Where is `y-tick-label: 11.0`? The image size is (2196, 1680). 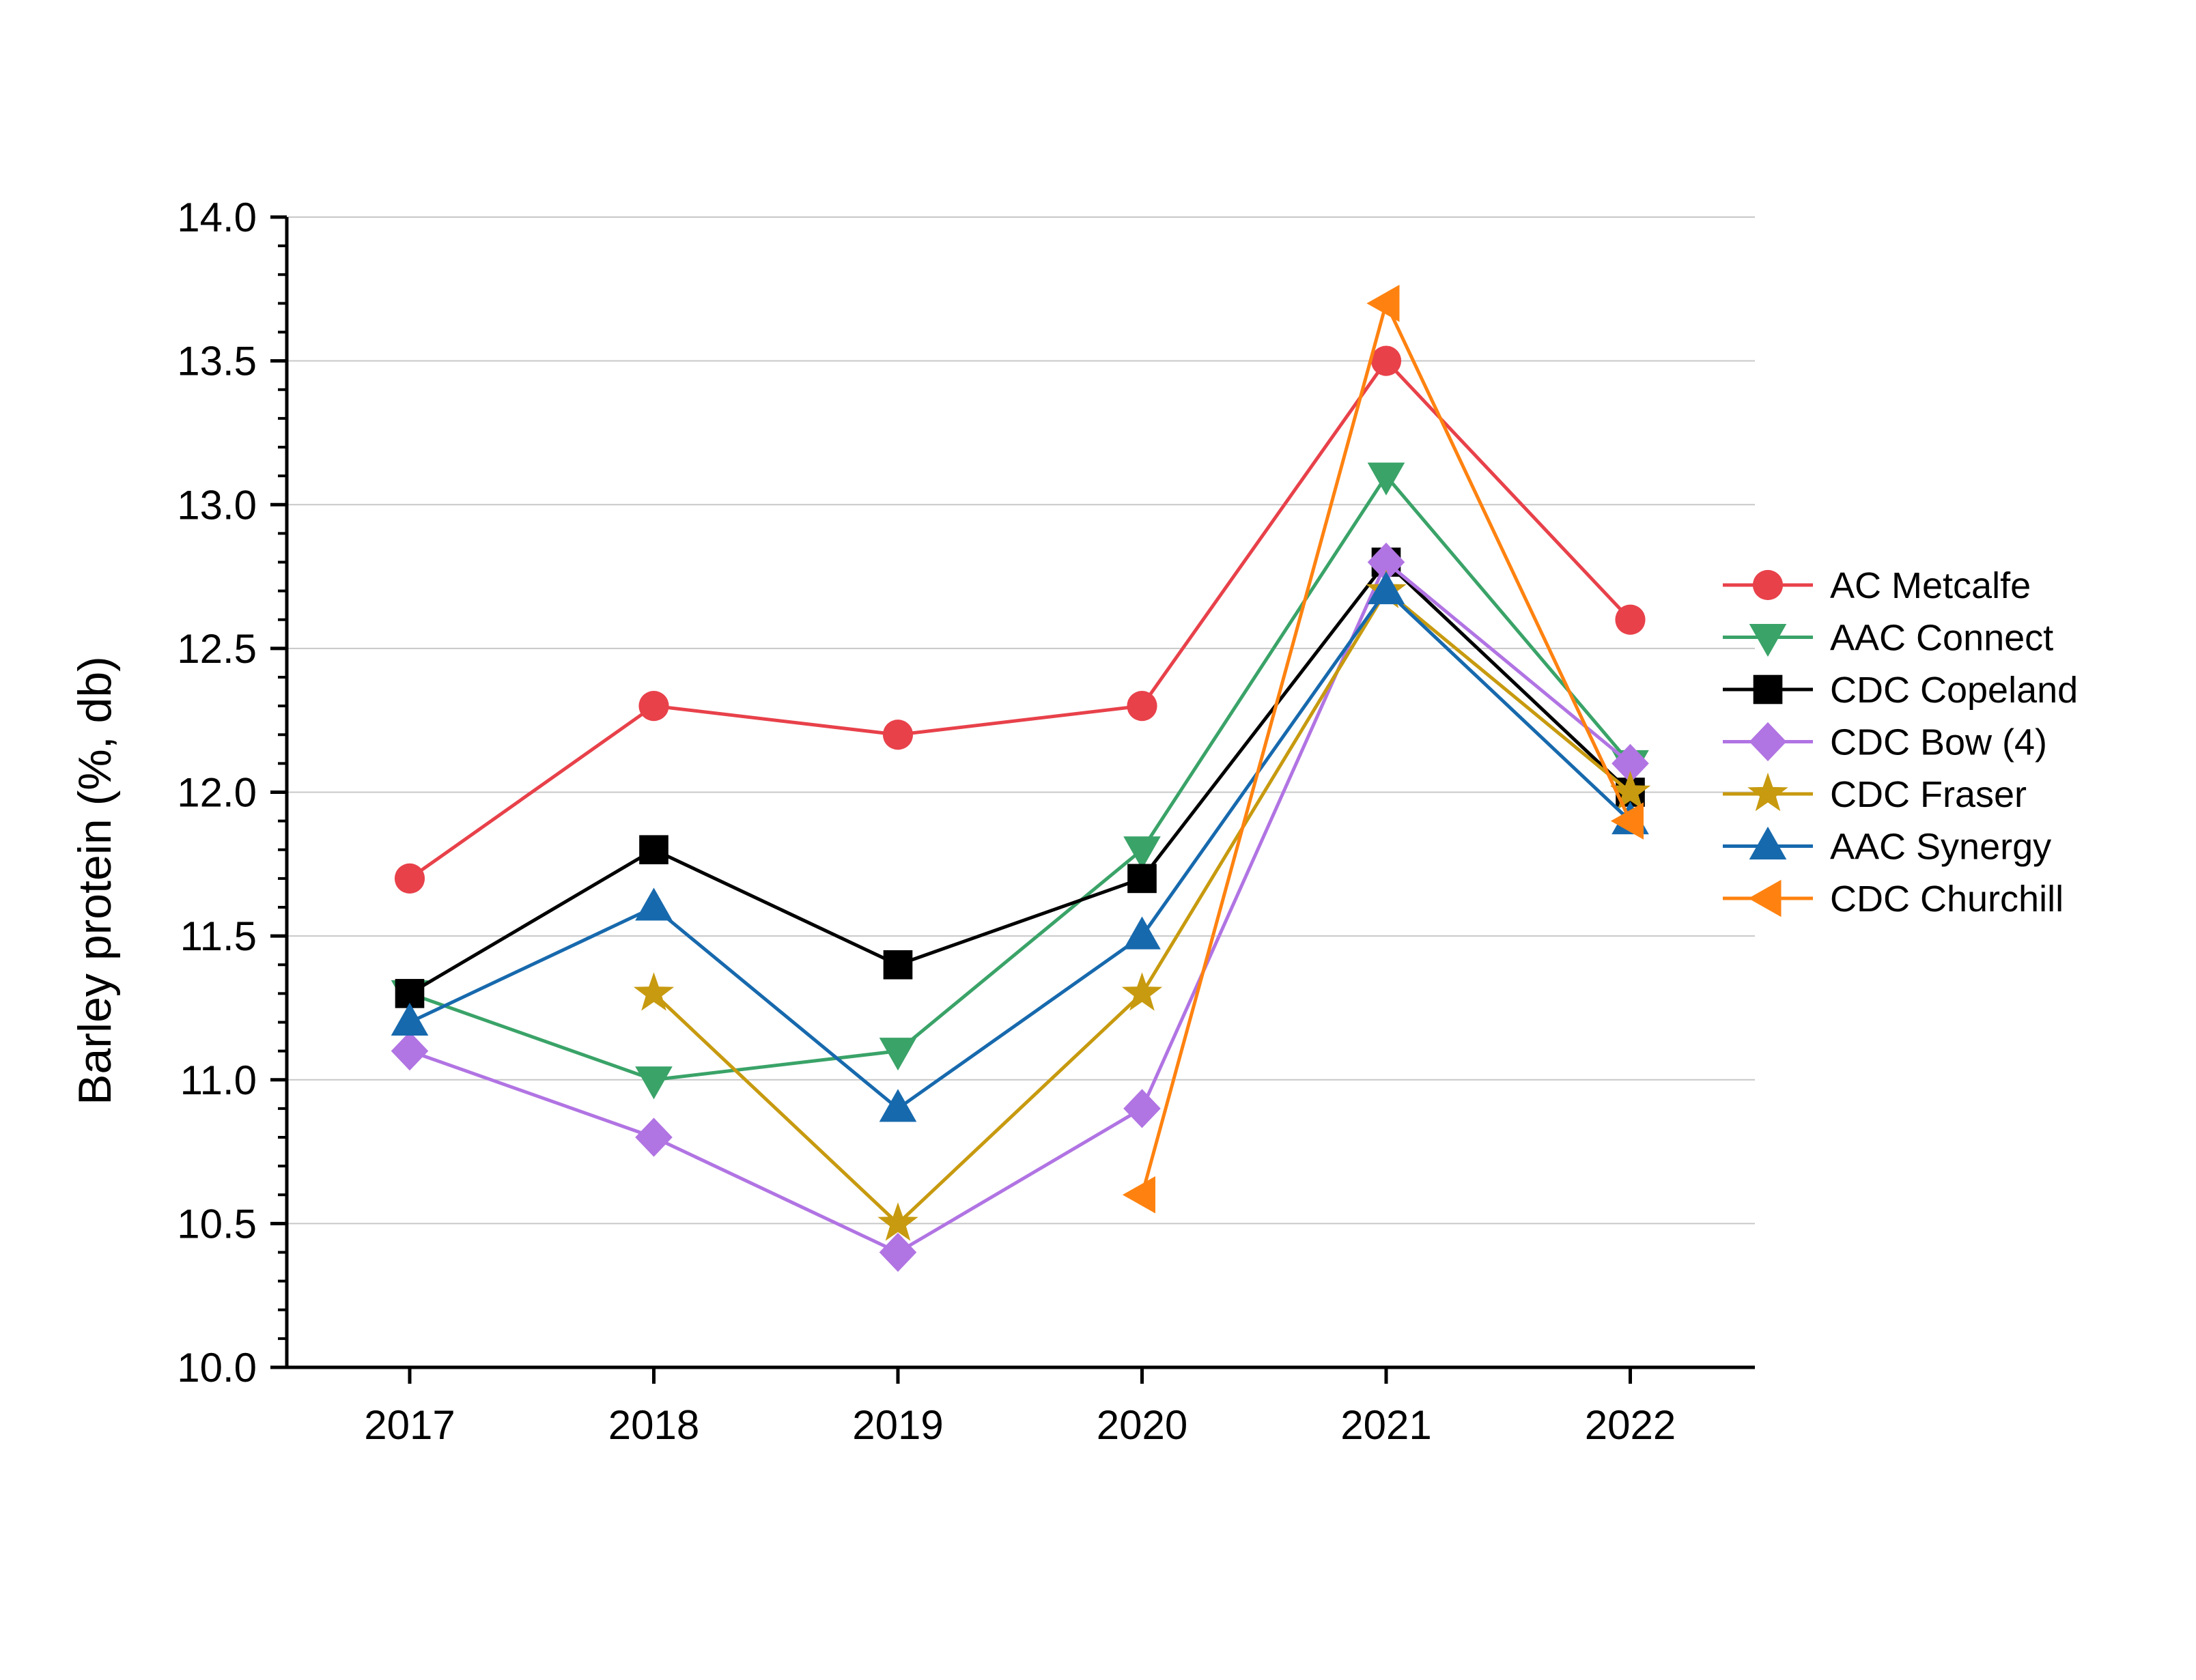 y-tick-label: 11.0 is located at coordinates (219, 1080).